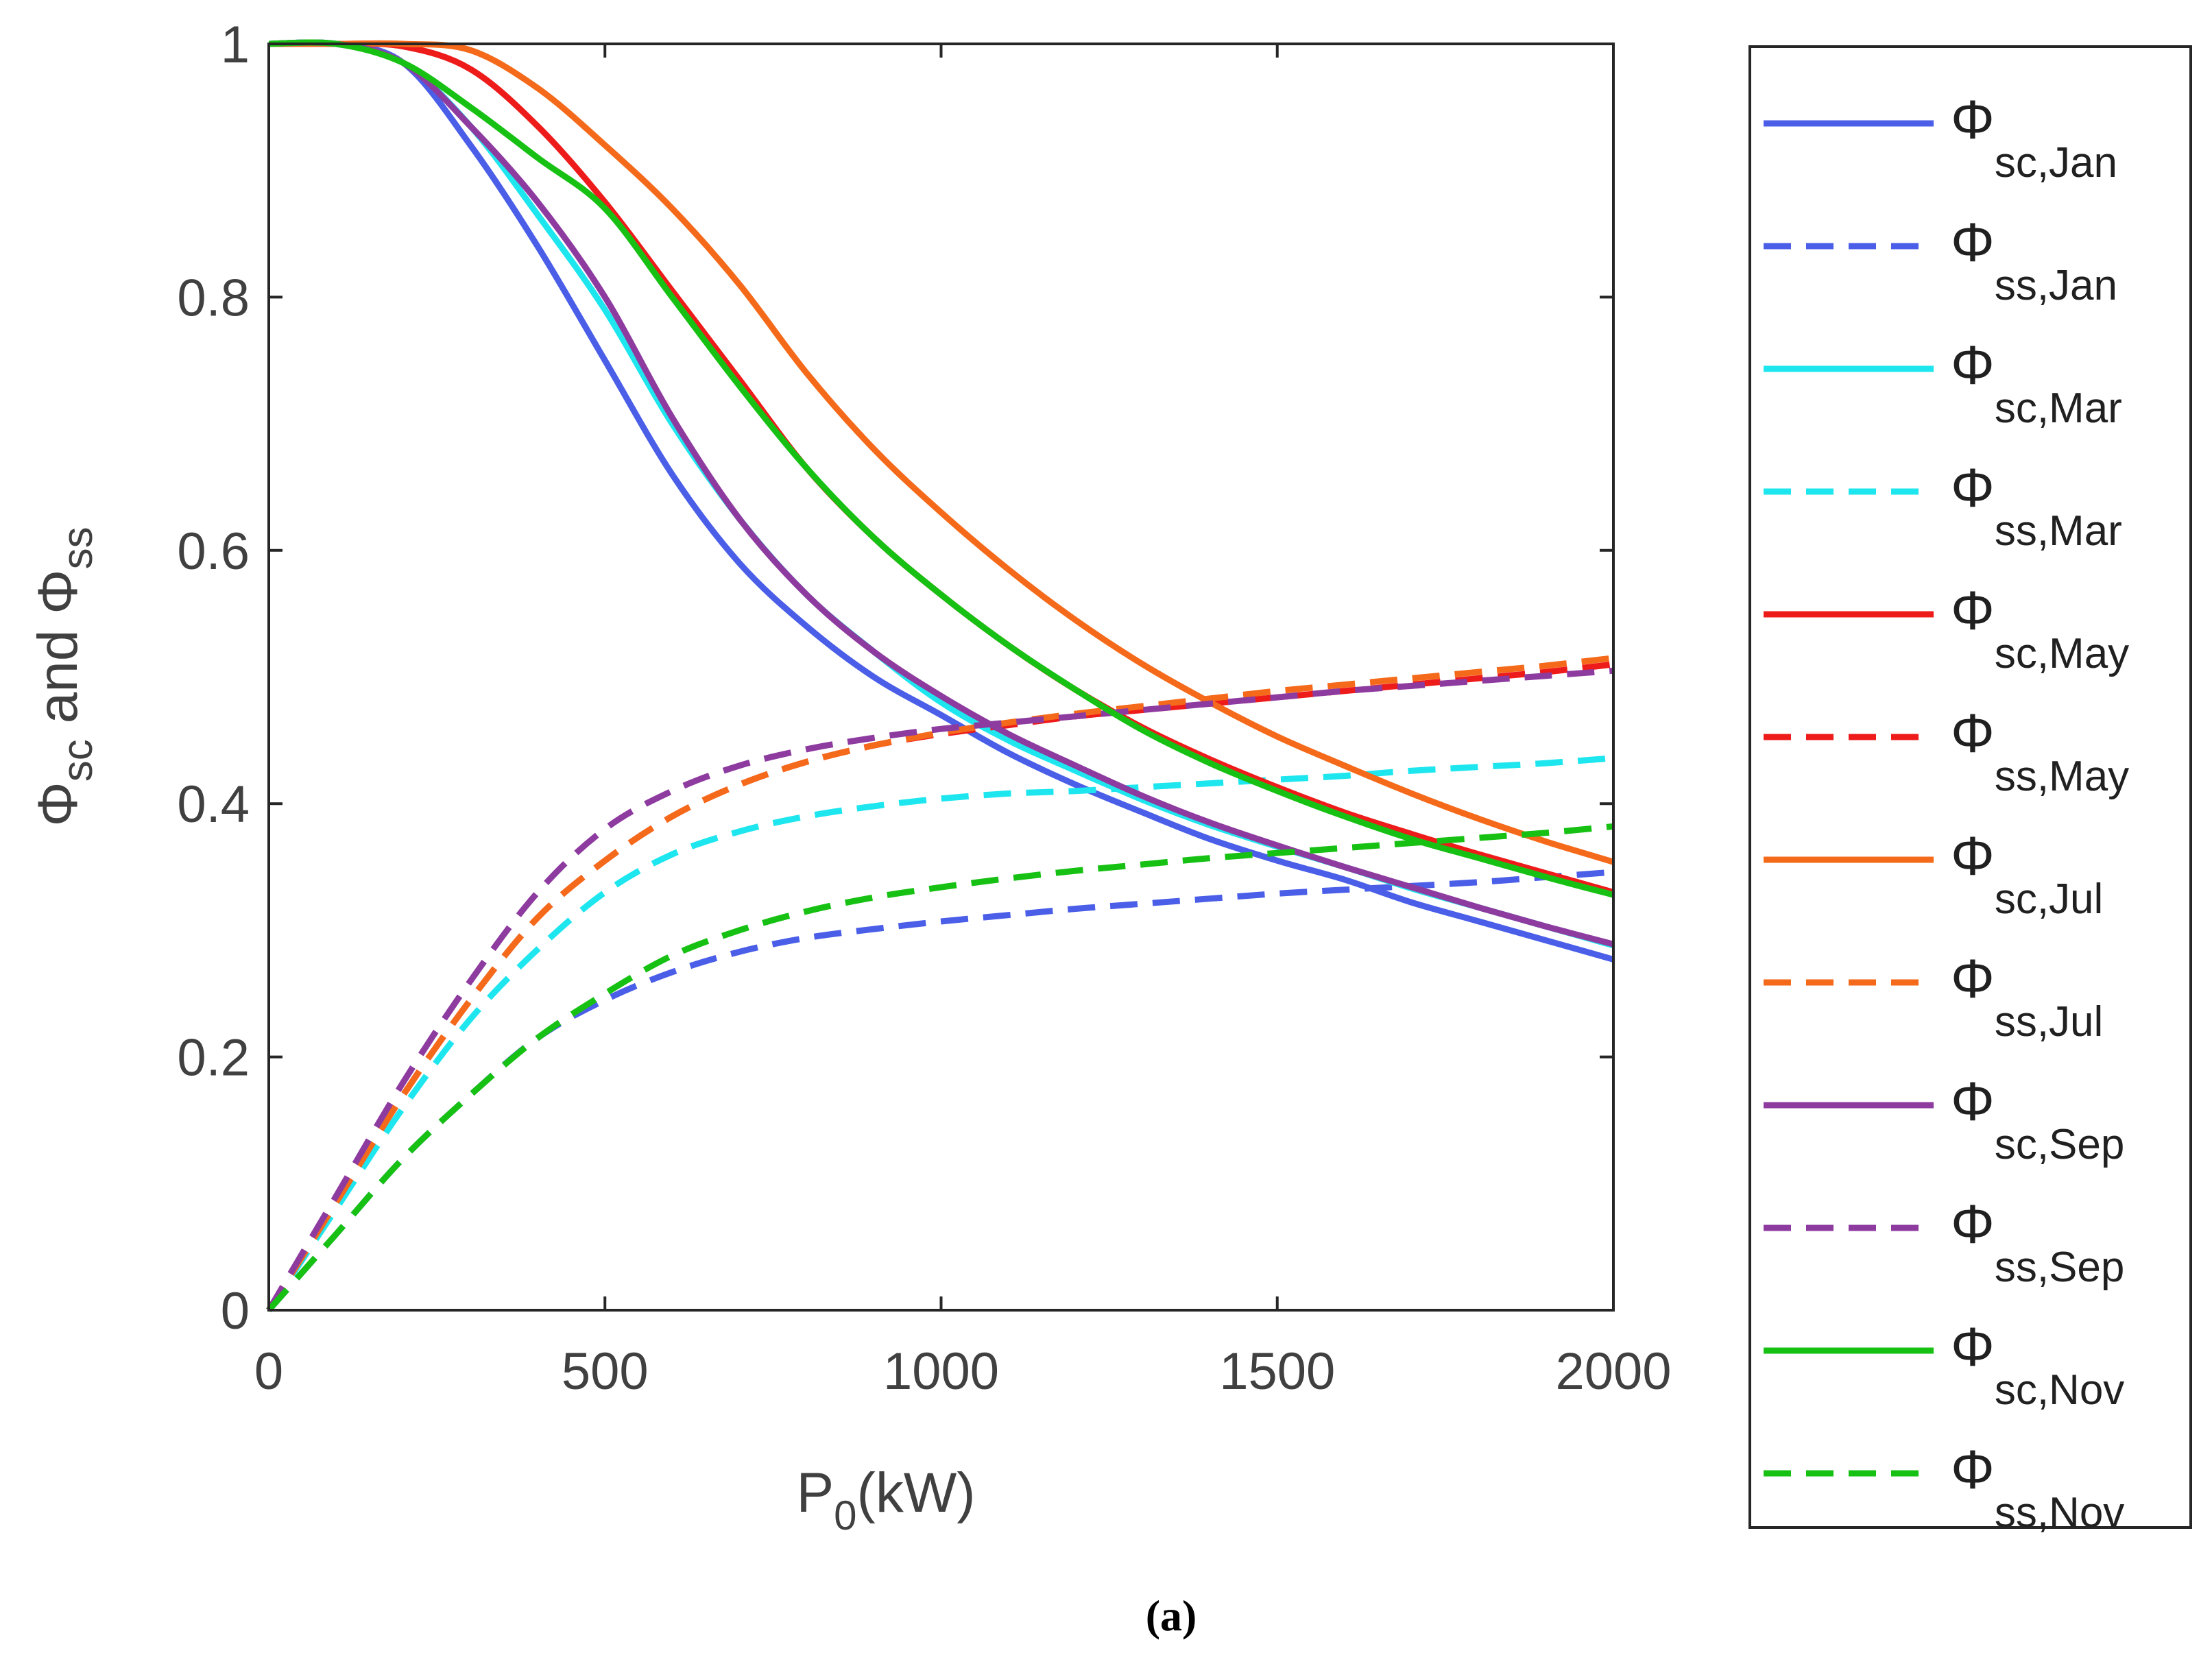  I want to click on legend-item: Φsc,Jan, so click(1940, 137).